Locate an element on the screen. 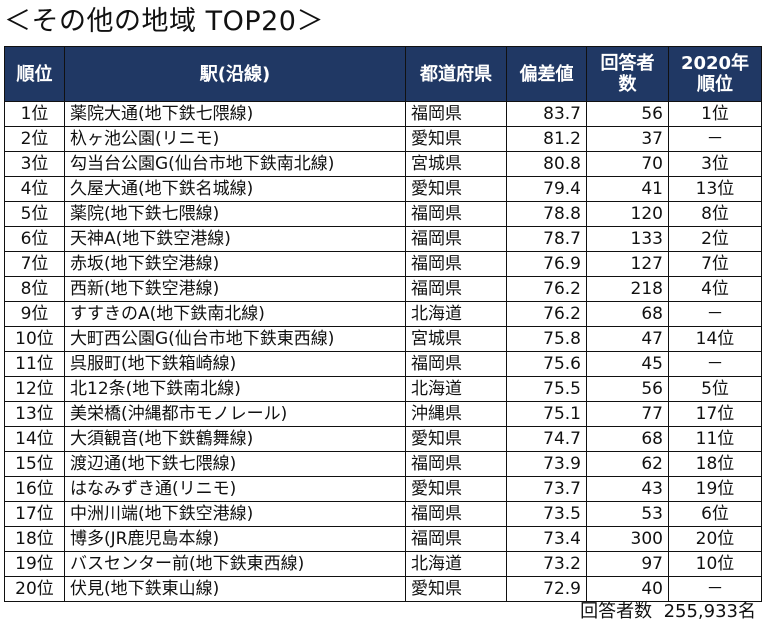 The height and width of the screenshot is (630, 766). table-row: 4位 久屋大通(地下鉄名城線) 愛知県 79.4 41 13位 is located at coordinates (383, 189).